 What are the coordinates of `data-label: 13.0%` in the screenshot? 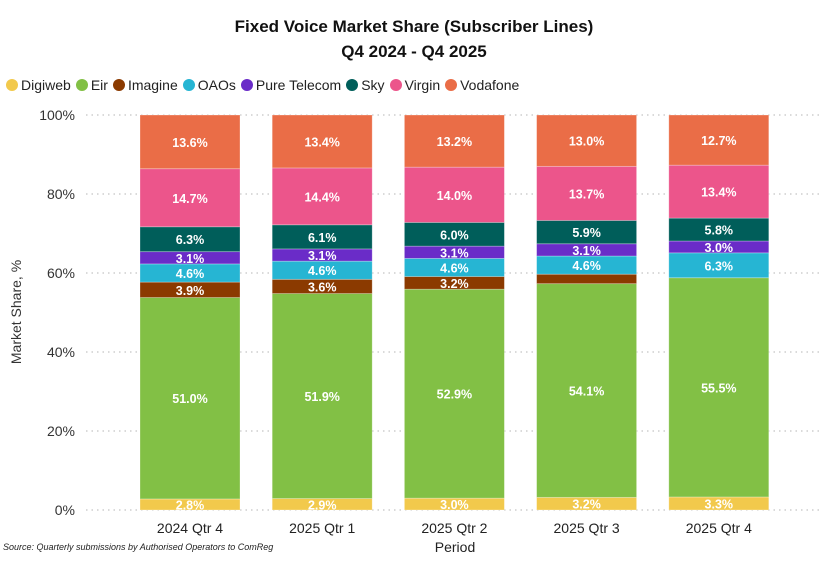 It's located at (586, 142).